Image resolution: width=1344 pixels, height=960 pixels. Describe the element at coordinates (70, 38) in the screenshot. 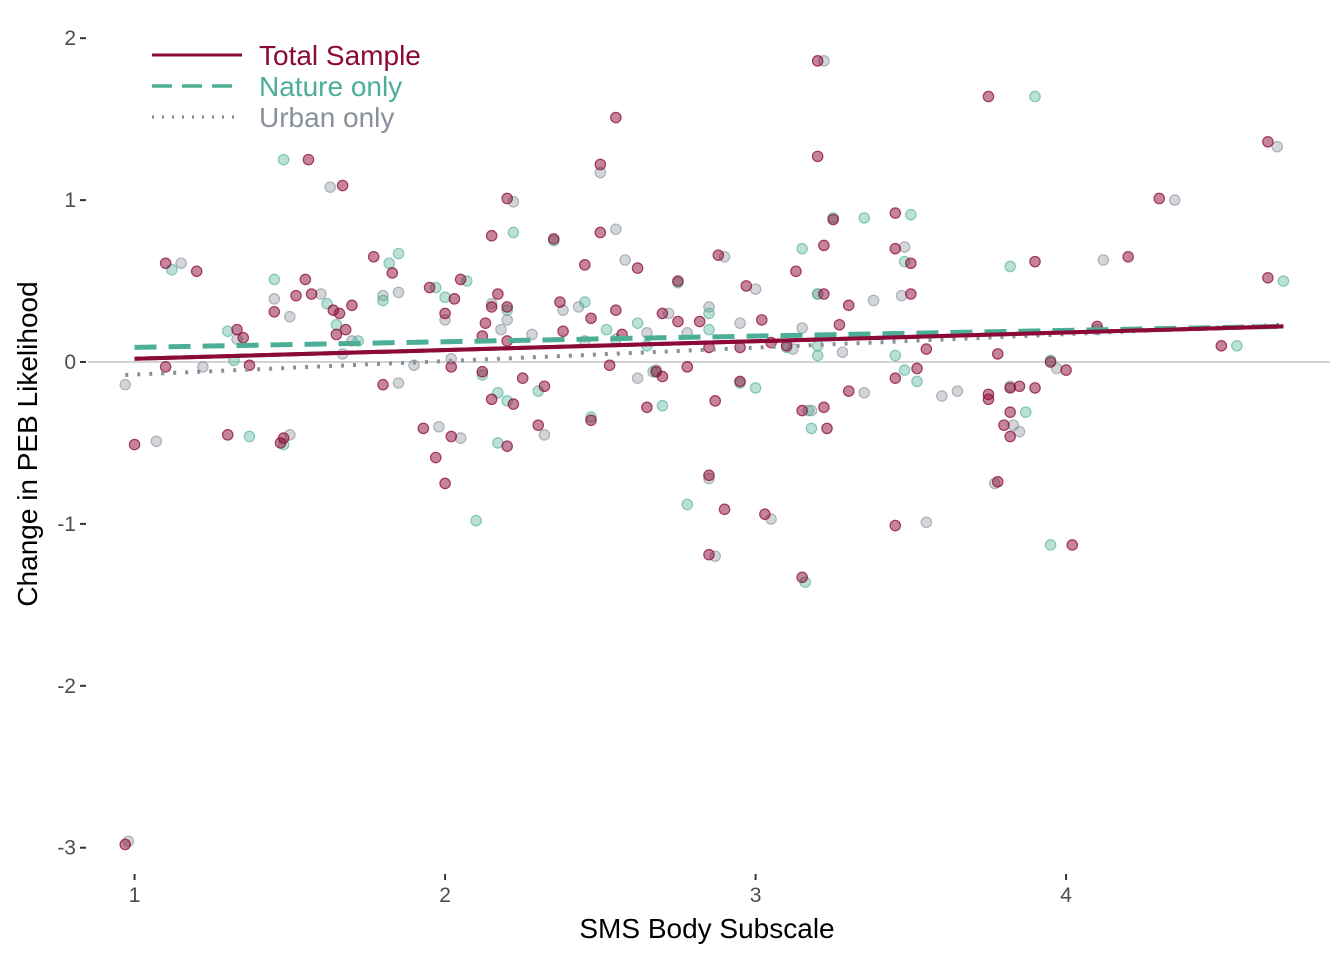

I see `y-tick-label: 2` at that location.